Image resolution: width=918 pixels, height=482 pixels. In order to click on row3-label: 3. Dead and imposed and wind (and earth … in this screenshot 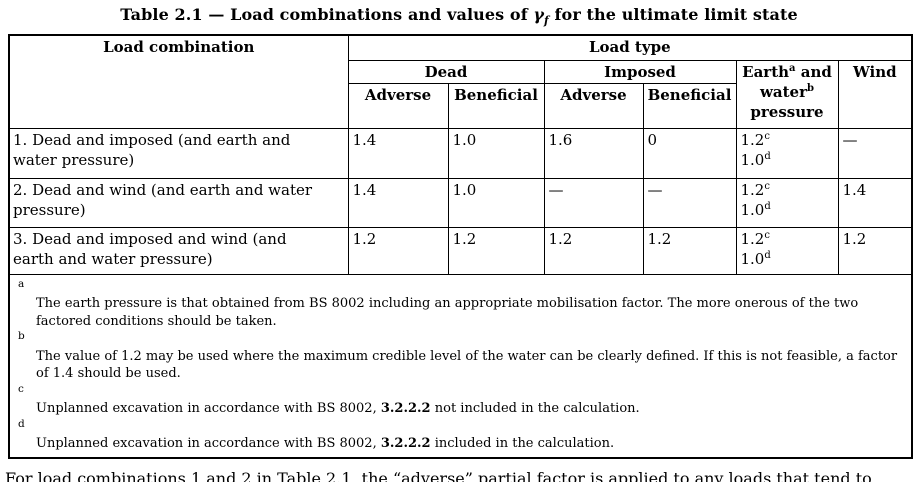, I will do `click(178, 250)`.